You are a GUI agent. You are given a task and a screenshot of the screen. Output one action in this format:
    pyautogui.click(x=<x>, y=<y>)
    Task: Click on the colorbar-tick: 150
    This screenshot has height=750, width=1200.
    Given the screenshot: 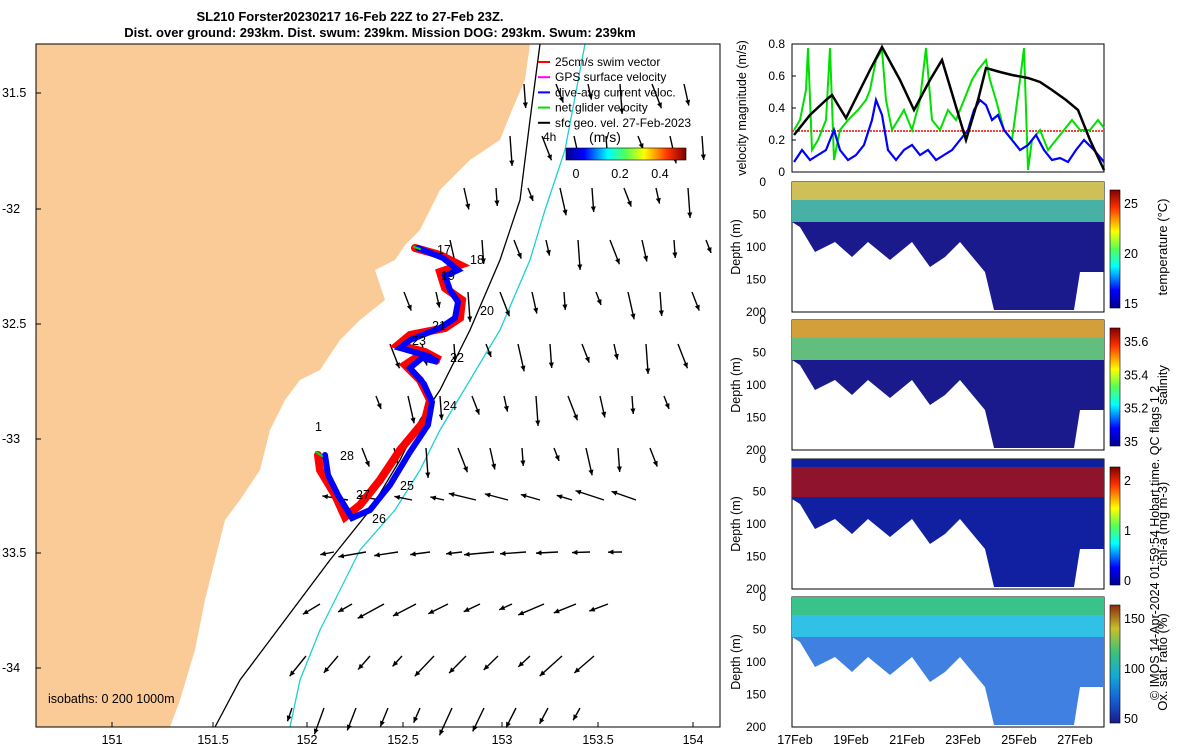 What is the action you would take?
    pyautogui.click(x=1134, y=619)
    